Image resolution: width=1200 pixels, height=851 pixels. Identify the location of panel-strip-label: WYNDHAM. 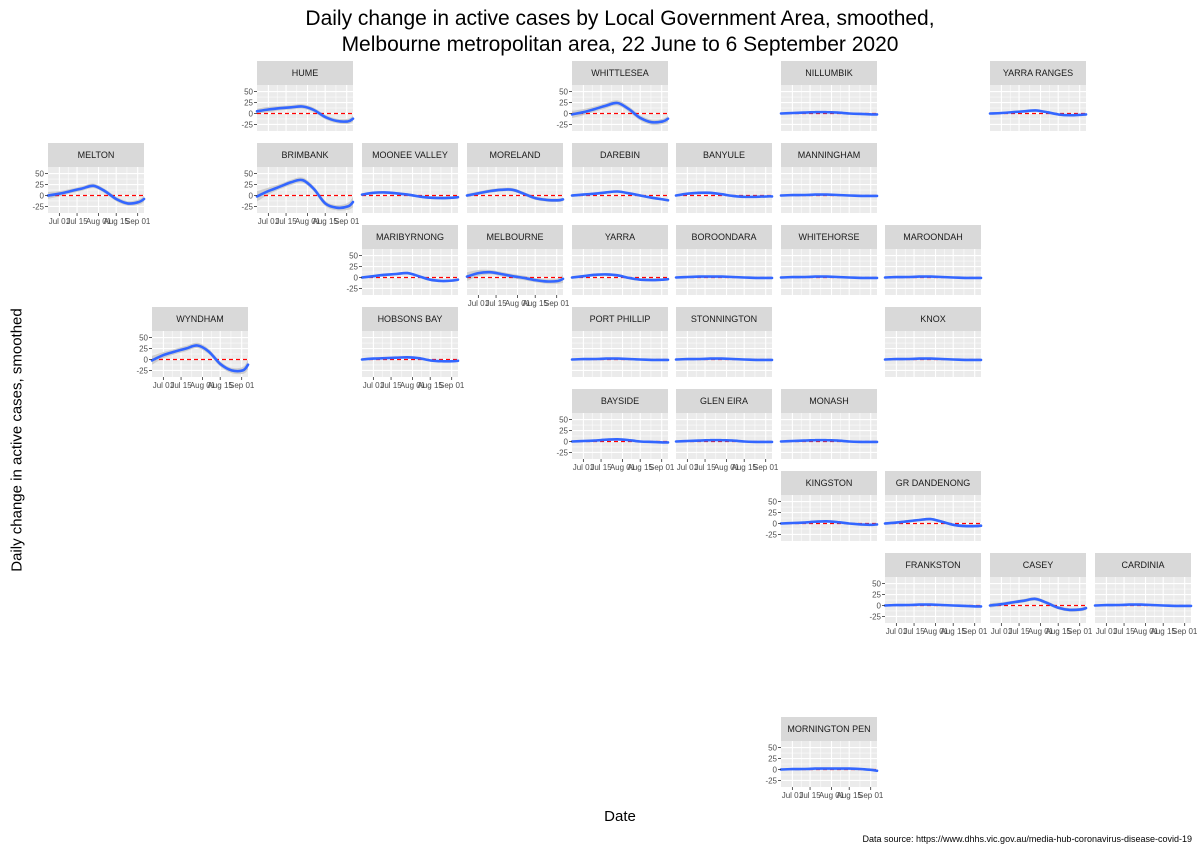
(200, 319).